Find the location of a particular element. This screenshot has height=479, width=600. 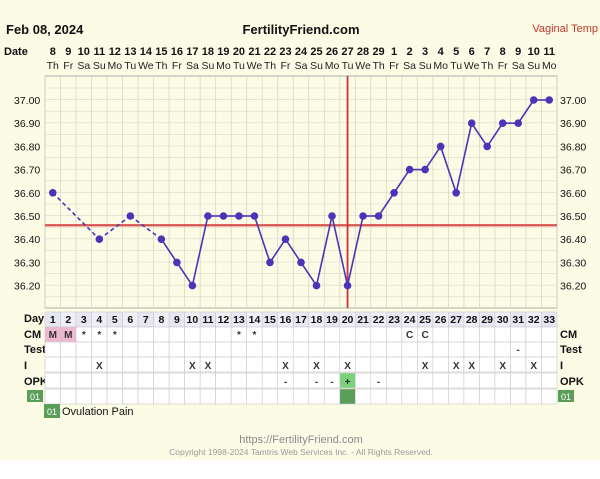

weekday-label: Tu is located at coordinates (456, 66).